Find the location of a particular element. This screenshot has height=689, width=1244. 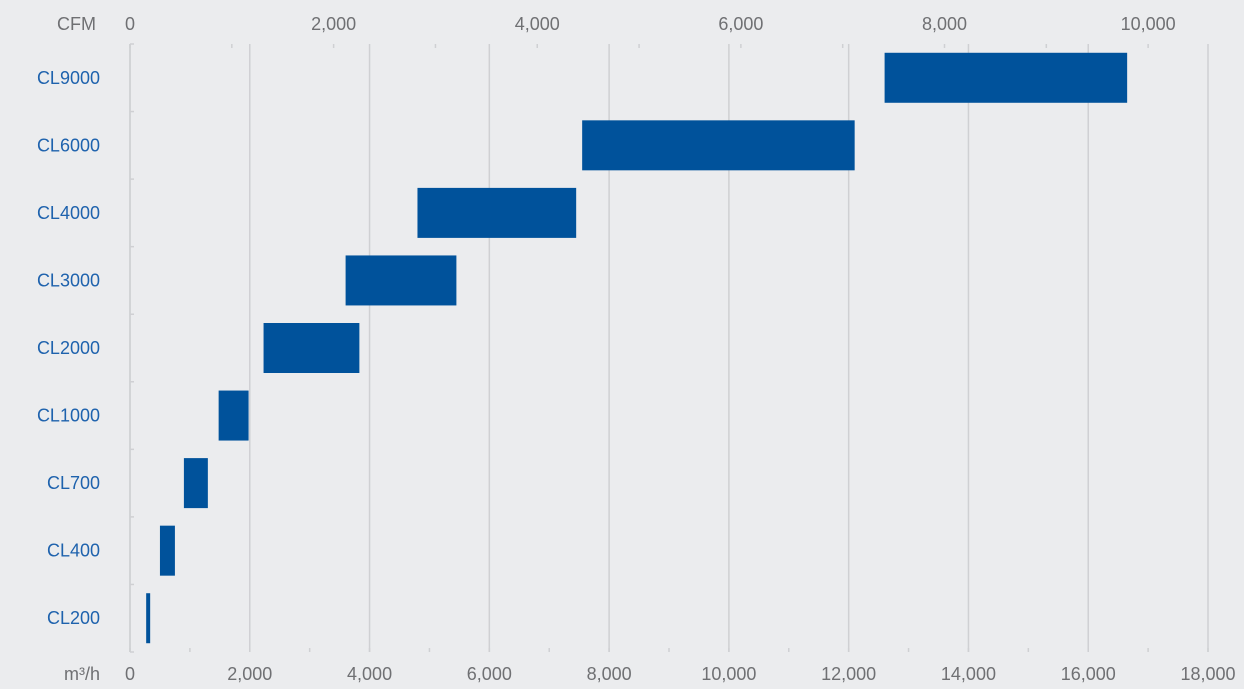

bottom-tick-label: 4,000 is located at coordinates (369, 674).